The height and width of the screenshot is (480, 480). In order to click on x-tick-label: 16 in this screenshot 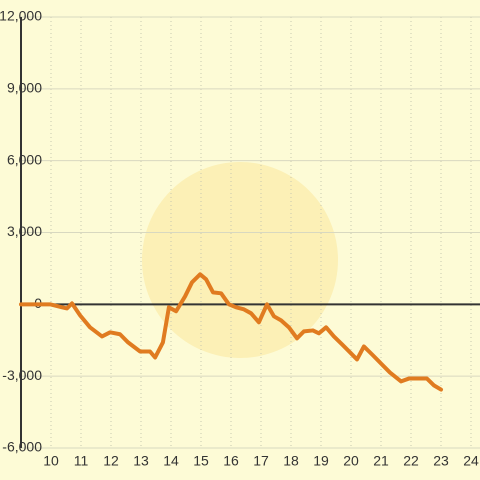, I will do `click(231, 461)`.